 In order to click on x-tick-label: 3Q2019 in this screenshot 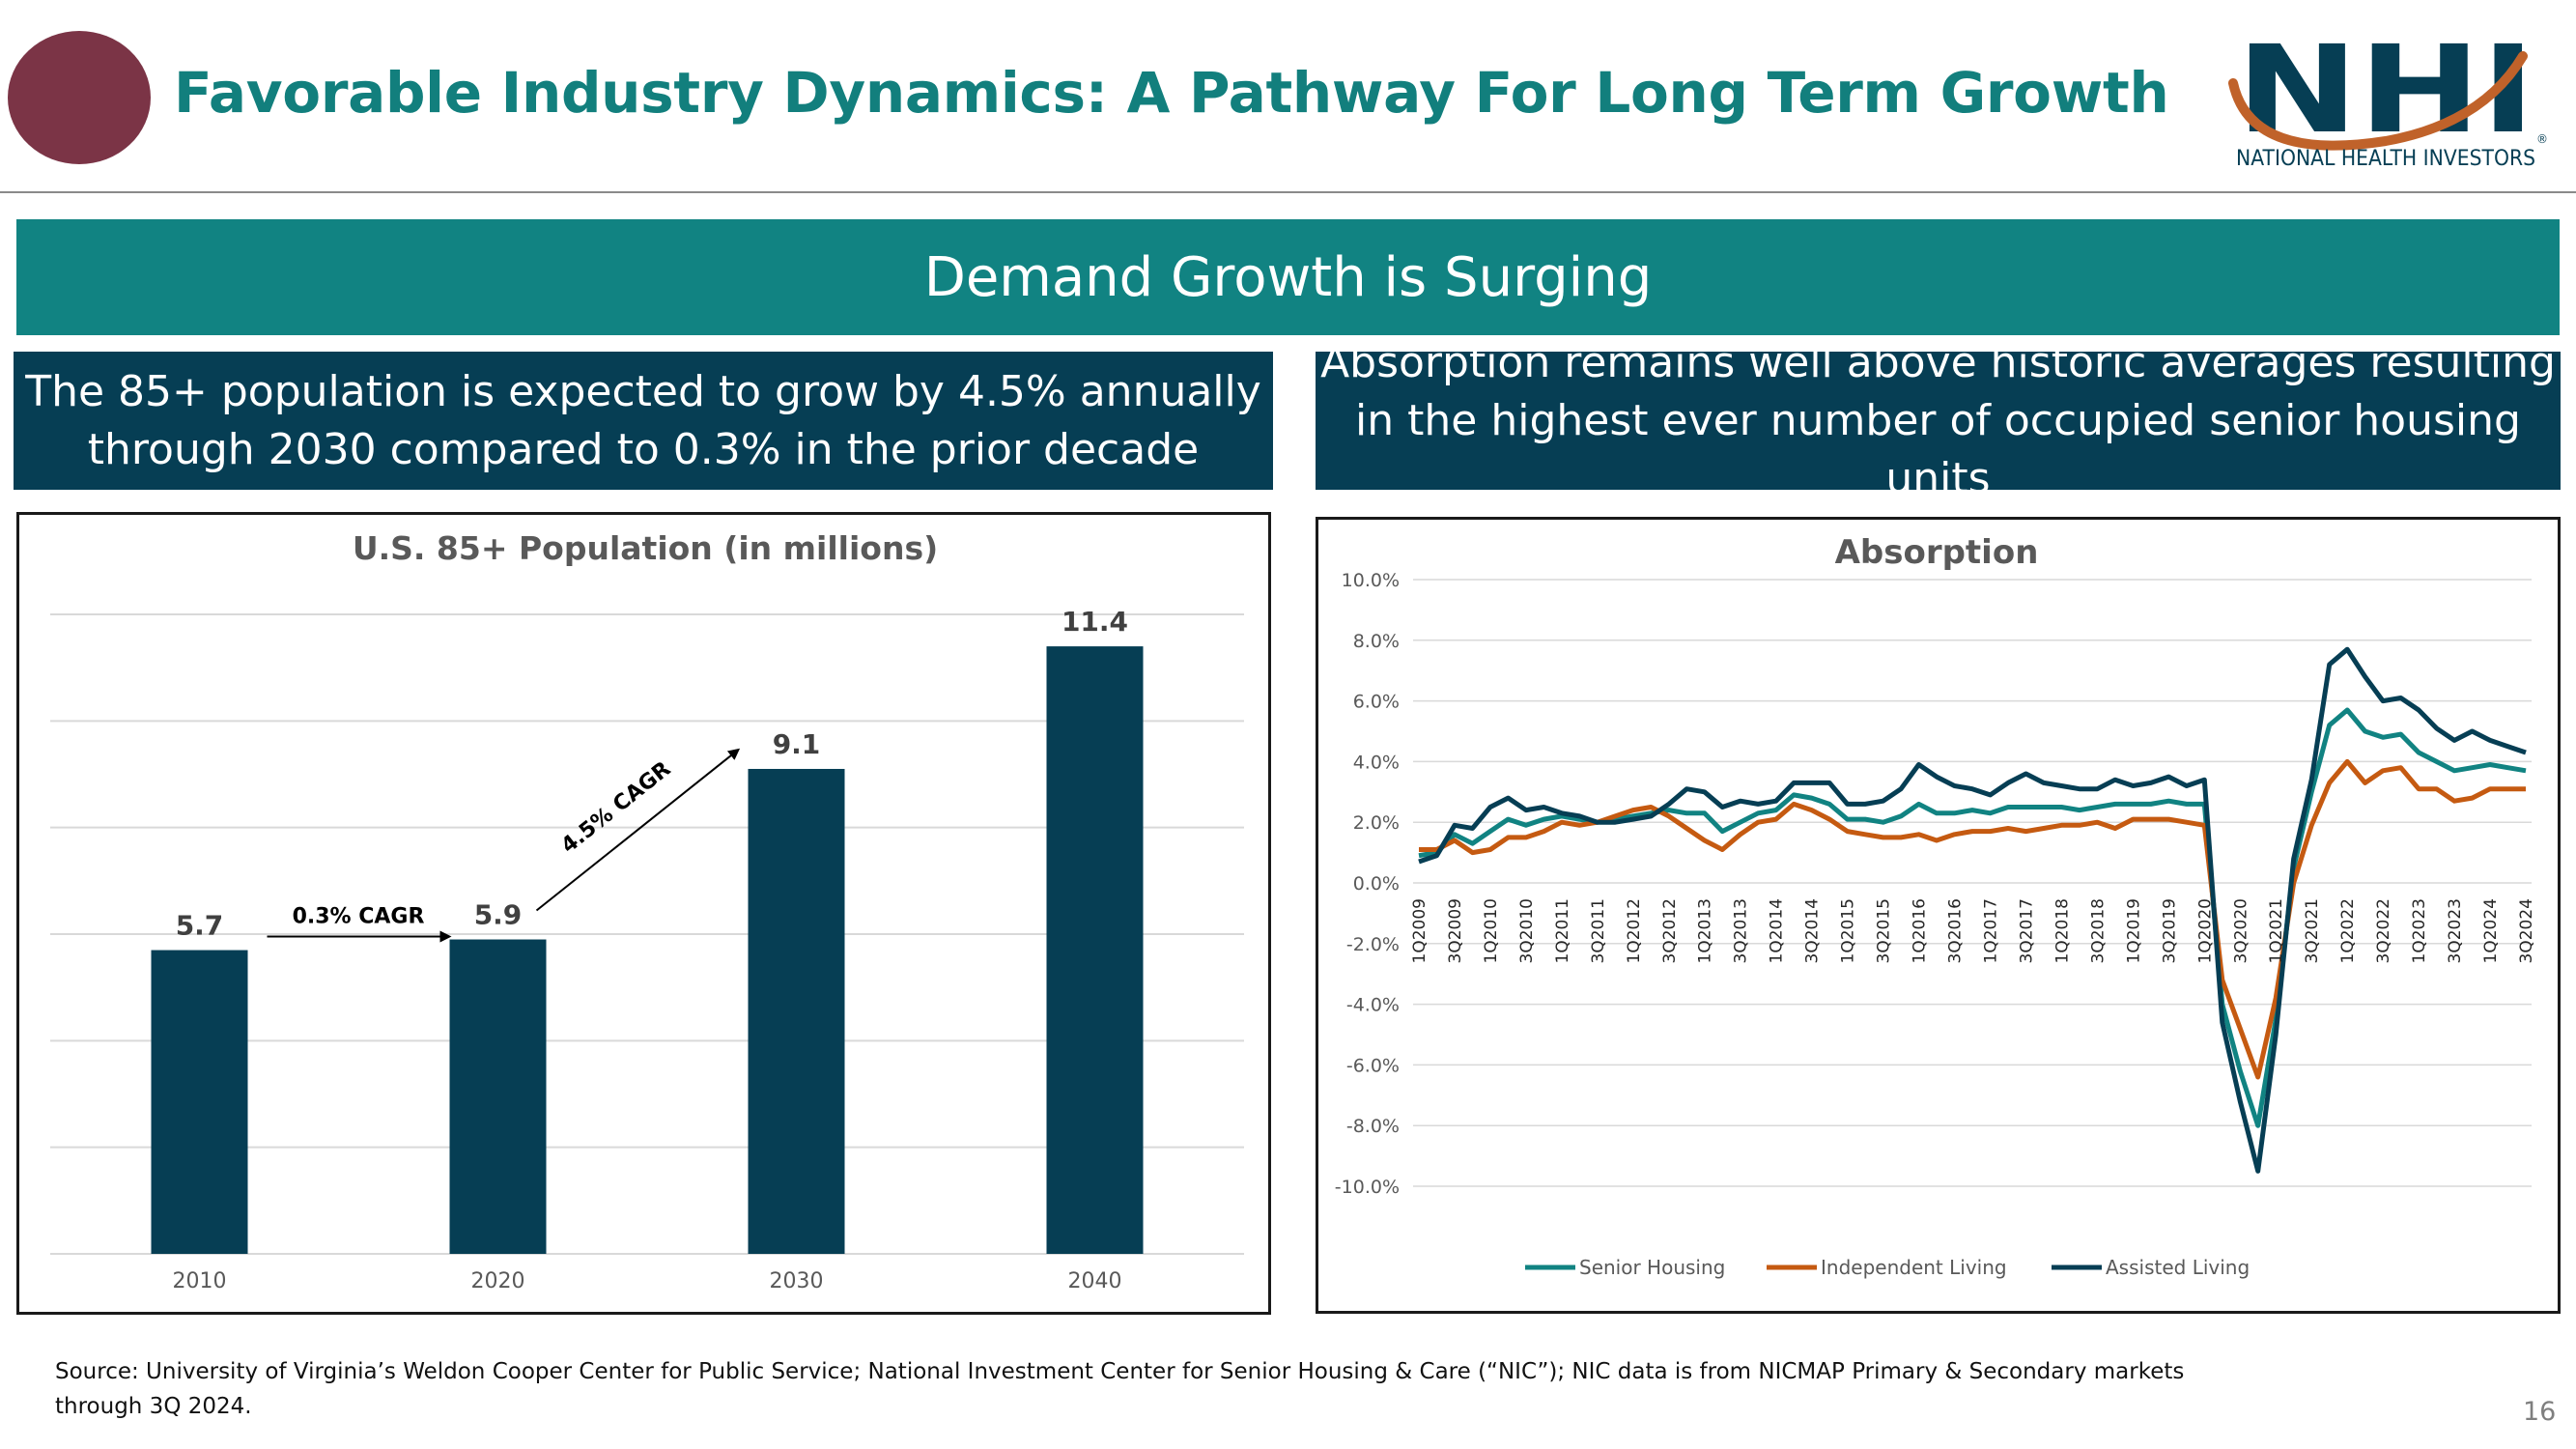, I will do `click(2169, 930)`.